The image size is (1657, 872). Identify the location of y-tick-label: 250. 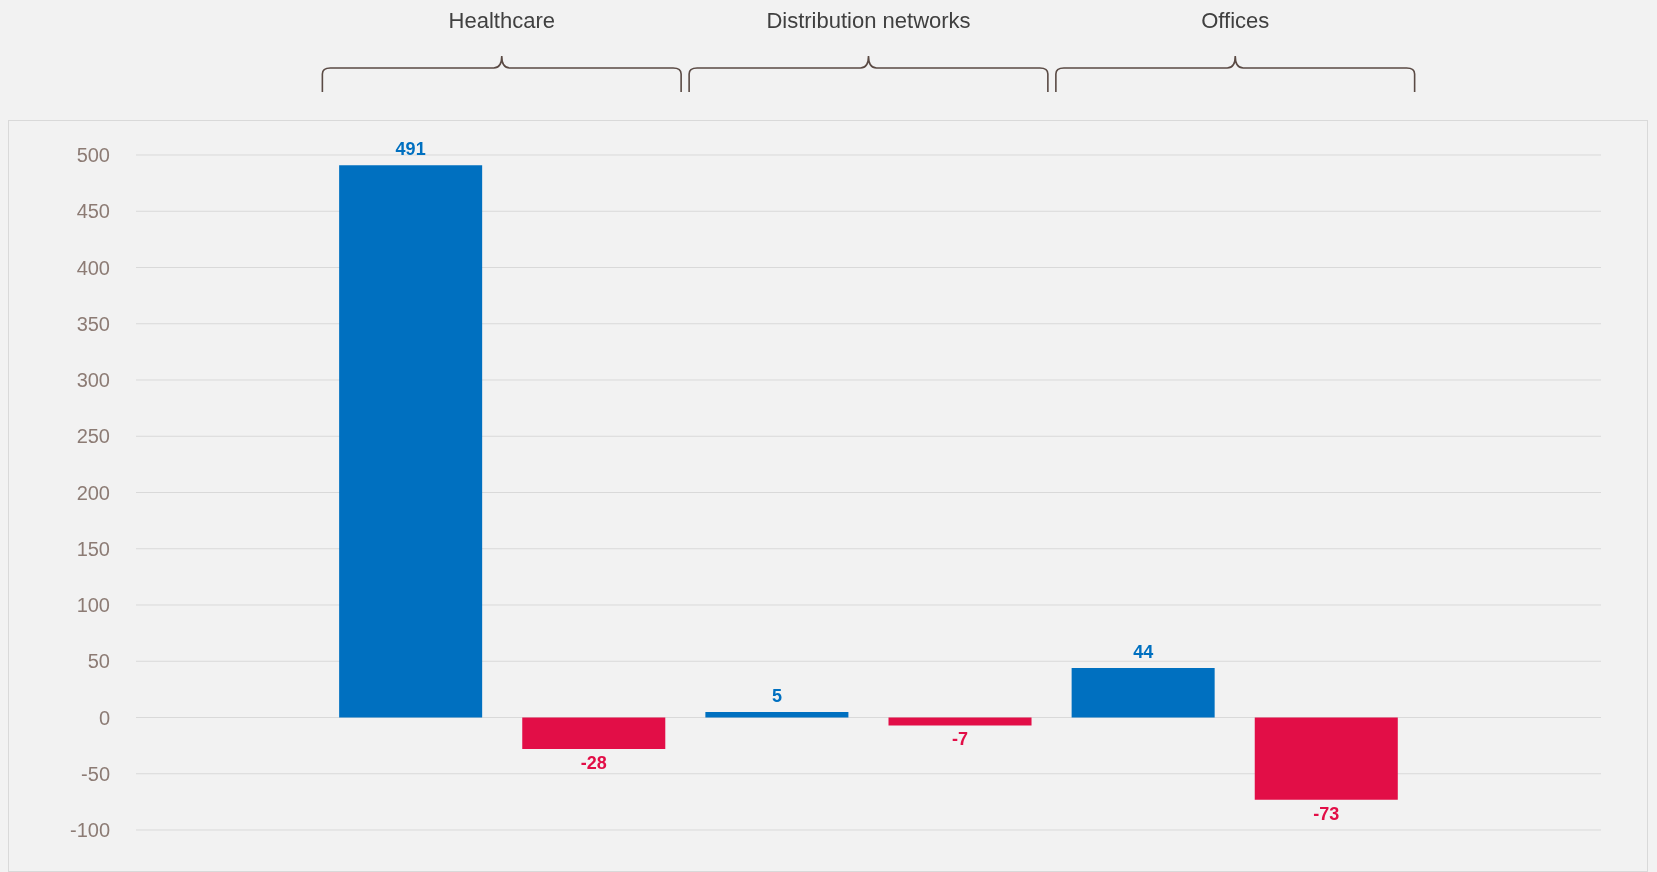
(93, 436).